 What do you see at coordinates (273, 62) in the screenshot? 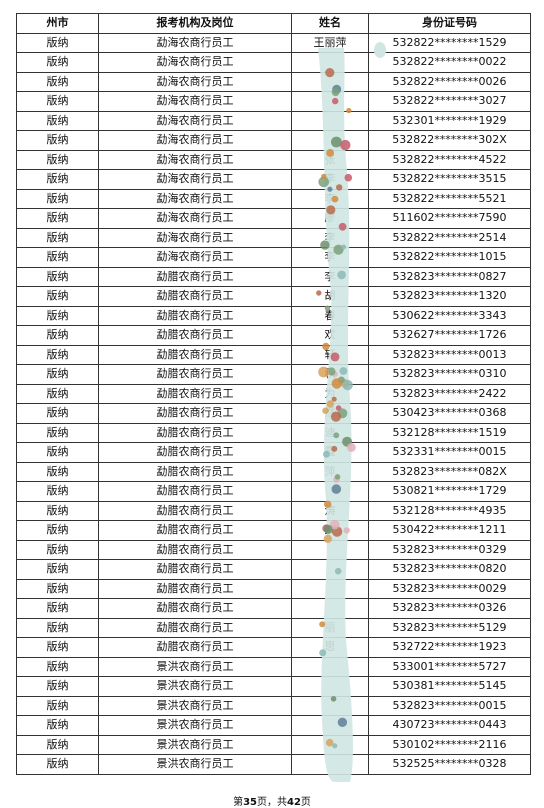
I see `table-row: 版纳 勐海农商行员工 532822********0022` at bounding box center [273, 62].